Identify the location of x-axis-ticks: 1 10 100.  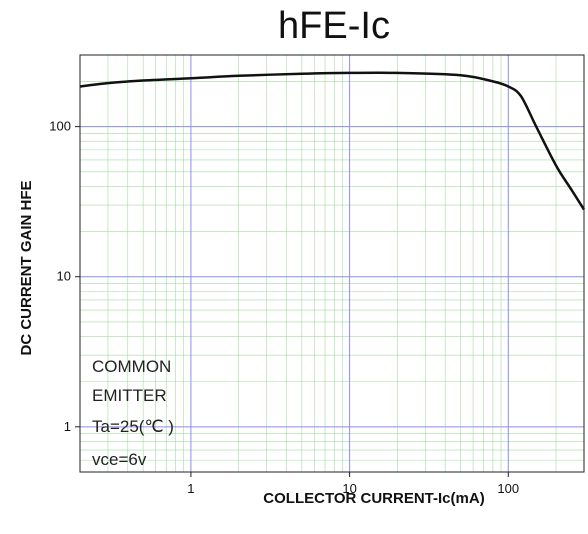
(353, 484).